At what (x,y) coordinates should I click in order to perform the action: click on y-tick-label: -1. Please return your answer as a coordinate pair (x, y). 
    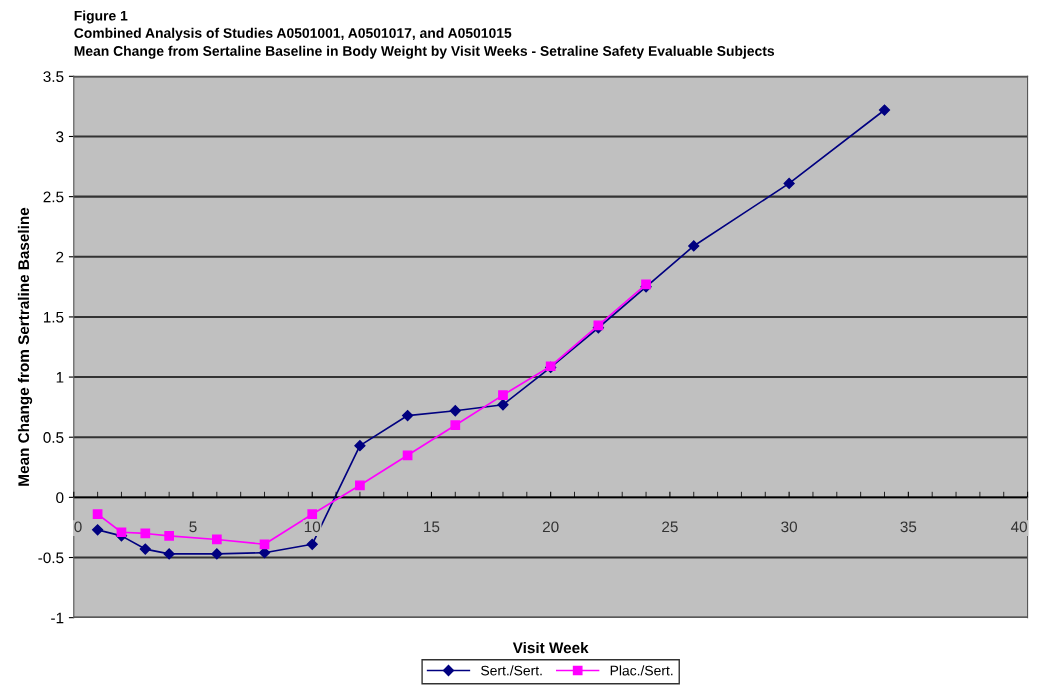
    Looking at the image, I should click on (57, 618).